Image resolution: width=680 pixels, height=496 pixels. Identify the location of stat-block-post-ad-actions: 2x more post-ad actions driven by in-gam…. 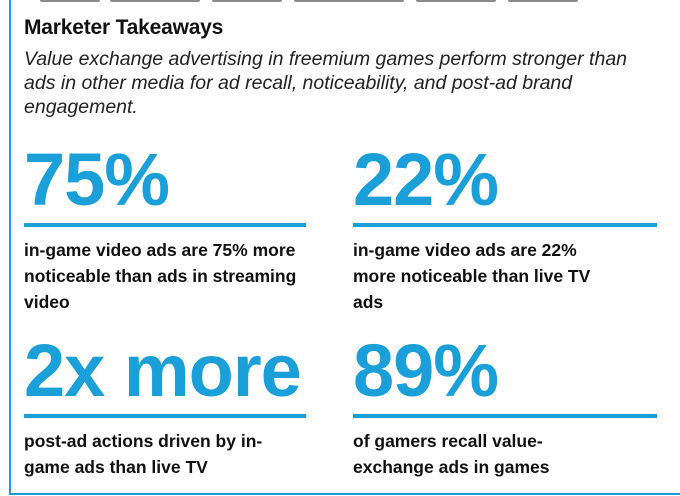
(165, 407).